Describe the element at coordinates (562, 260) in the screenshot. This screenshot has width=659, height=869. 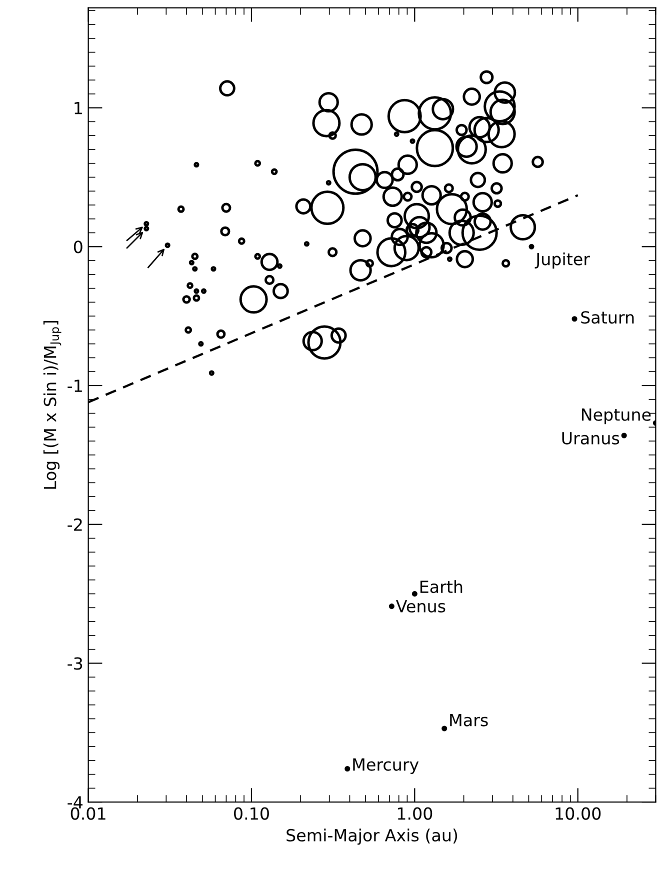
I see `annotation: Jupiter` at that location.